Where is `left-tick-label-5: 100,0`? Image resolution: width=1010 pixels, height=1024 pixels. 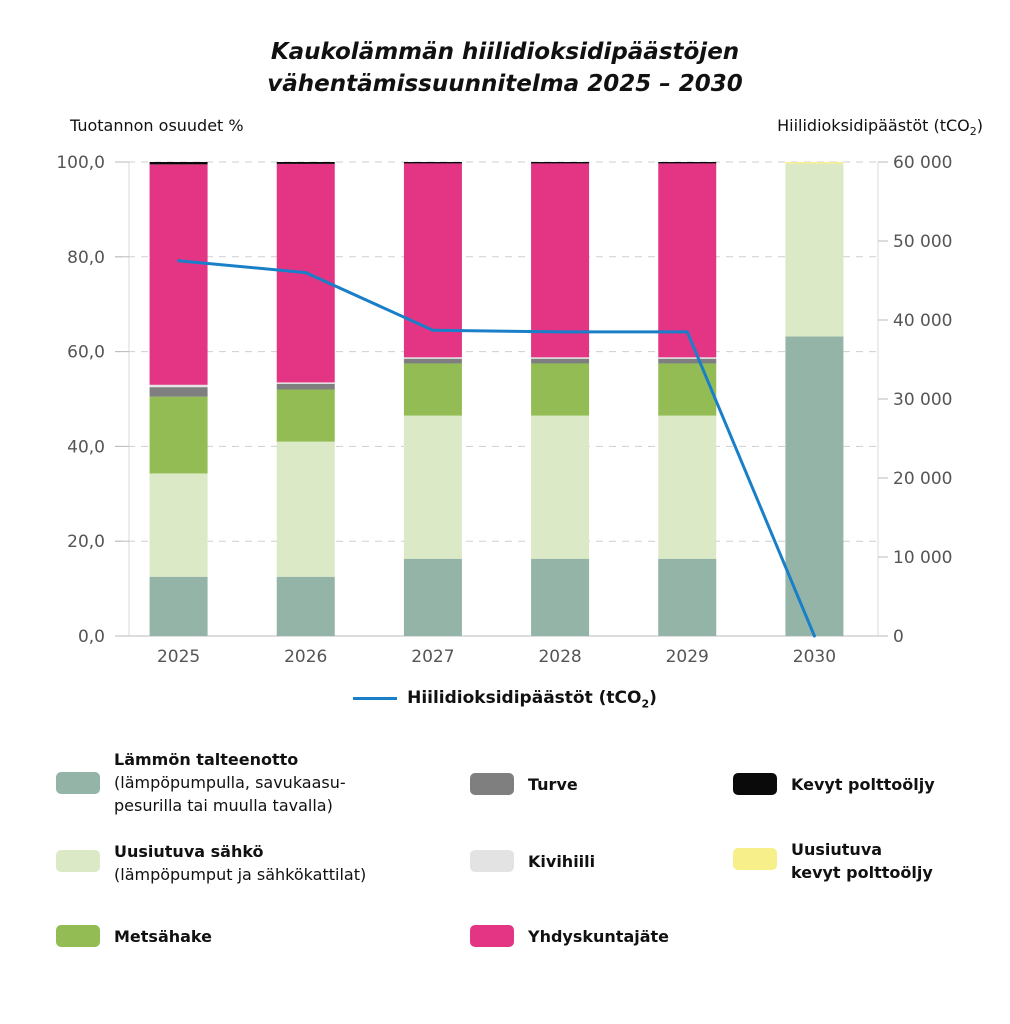 left-tick-label-5: 100,0 is located at coordinates (80, 163).